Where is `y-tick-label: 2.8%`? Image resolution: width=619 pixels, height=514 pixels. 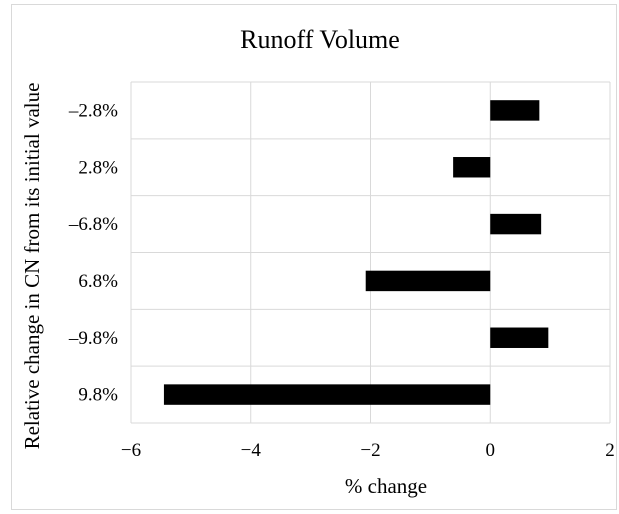
y-tick-label: 2.8% is located at coordinates (98, 167).